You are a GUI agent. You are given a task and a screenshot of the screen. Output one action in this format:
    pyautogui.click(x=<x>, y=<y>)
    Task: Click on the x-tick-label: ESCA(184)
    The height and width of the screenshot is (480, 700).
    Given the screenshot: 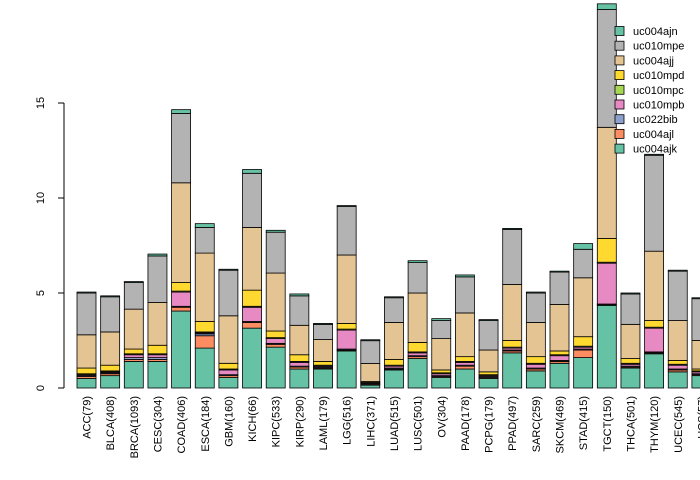 What is the action you would take?
    pyautogui.click(x=206, y=424)
    